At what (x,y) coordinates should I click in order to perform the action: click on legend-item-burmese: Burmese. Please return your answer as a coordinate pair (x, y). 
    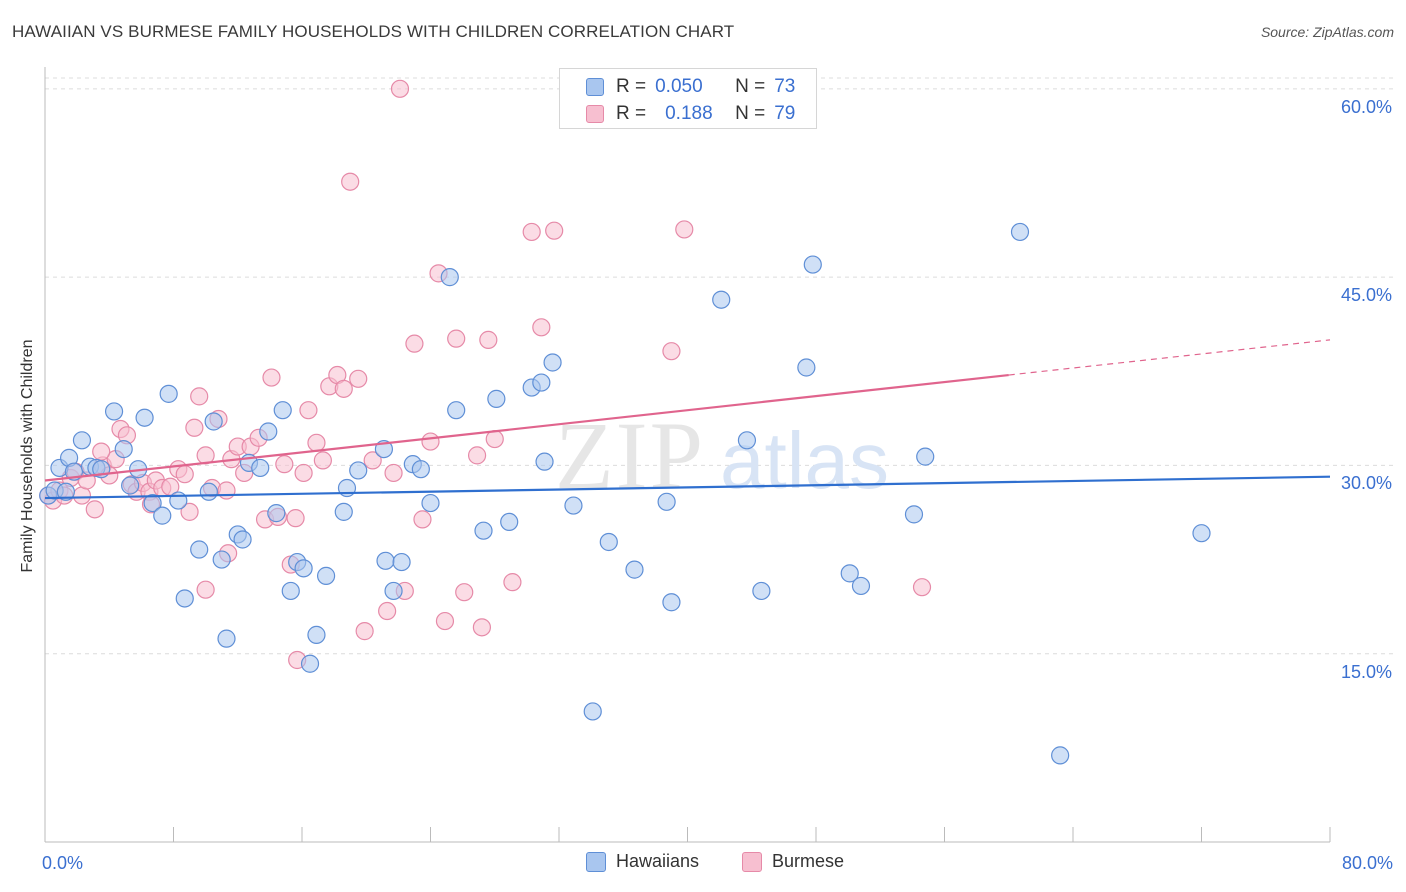
    Looking at the image, I should click on (793, 861).